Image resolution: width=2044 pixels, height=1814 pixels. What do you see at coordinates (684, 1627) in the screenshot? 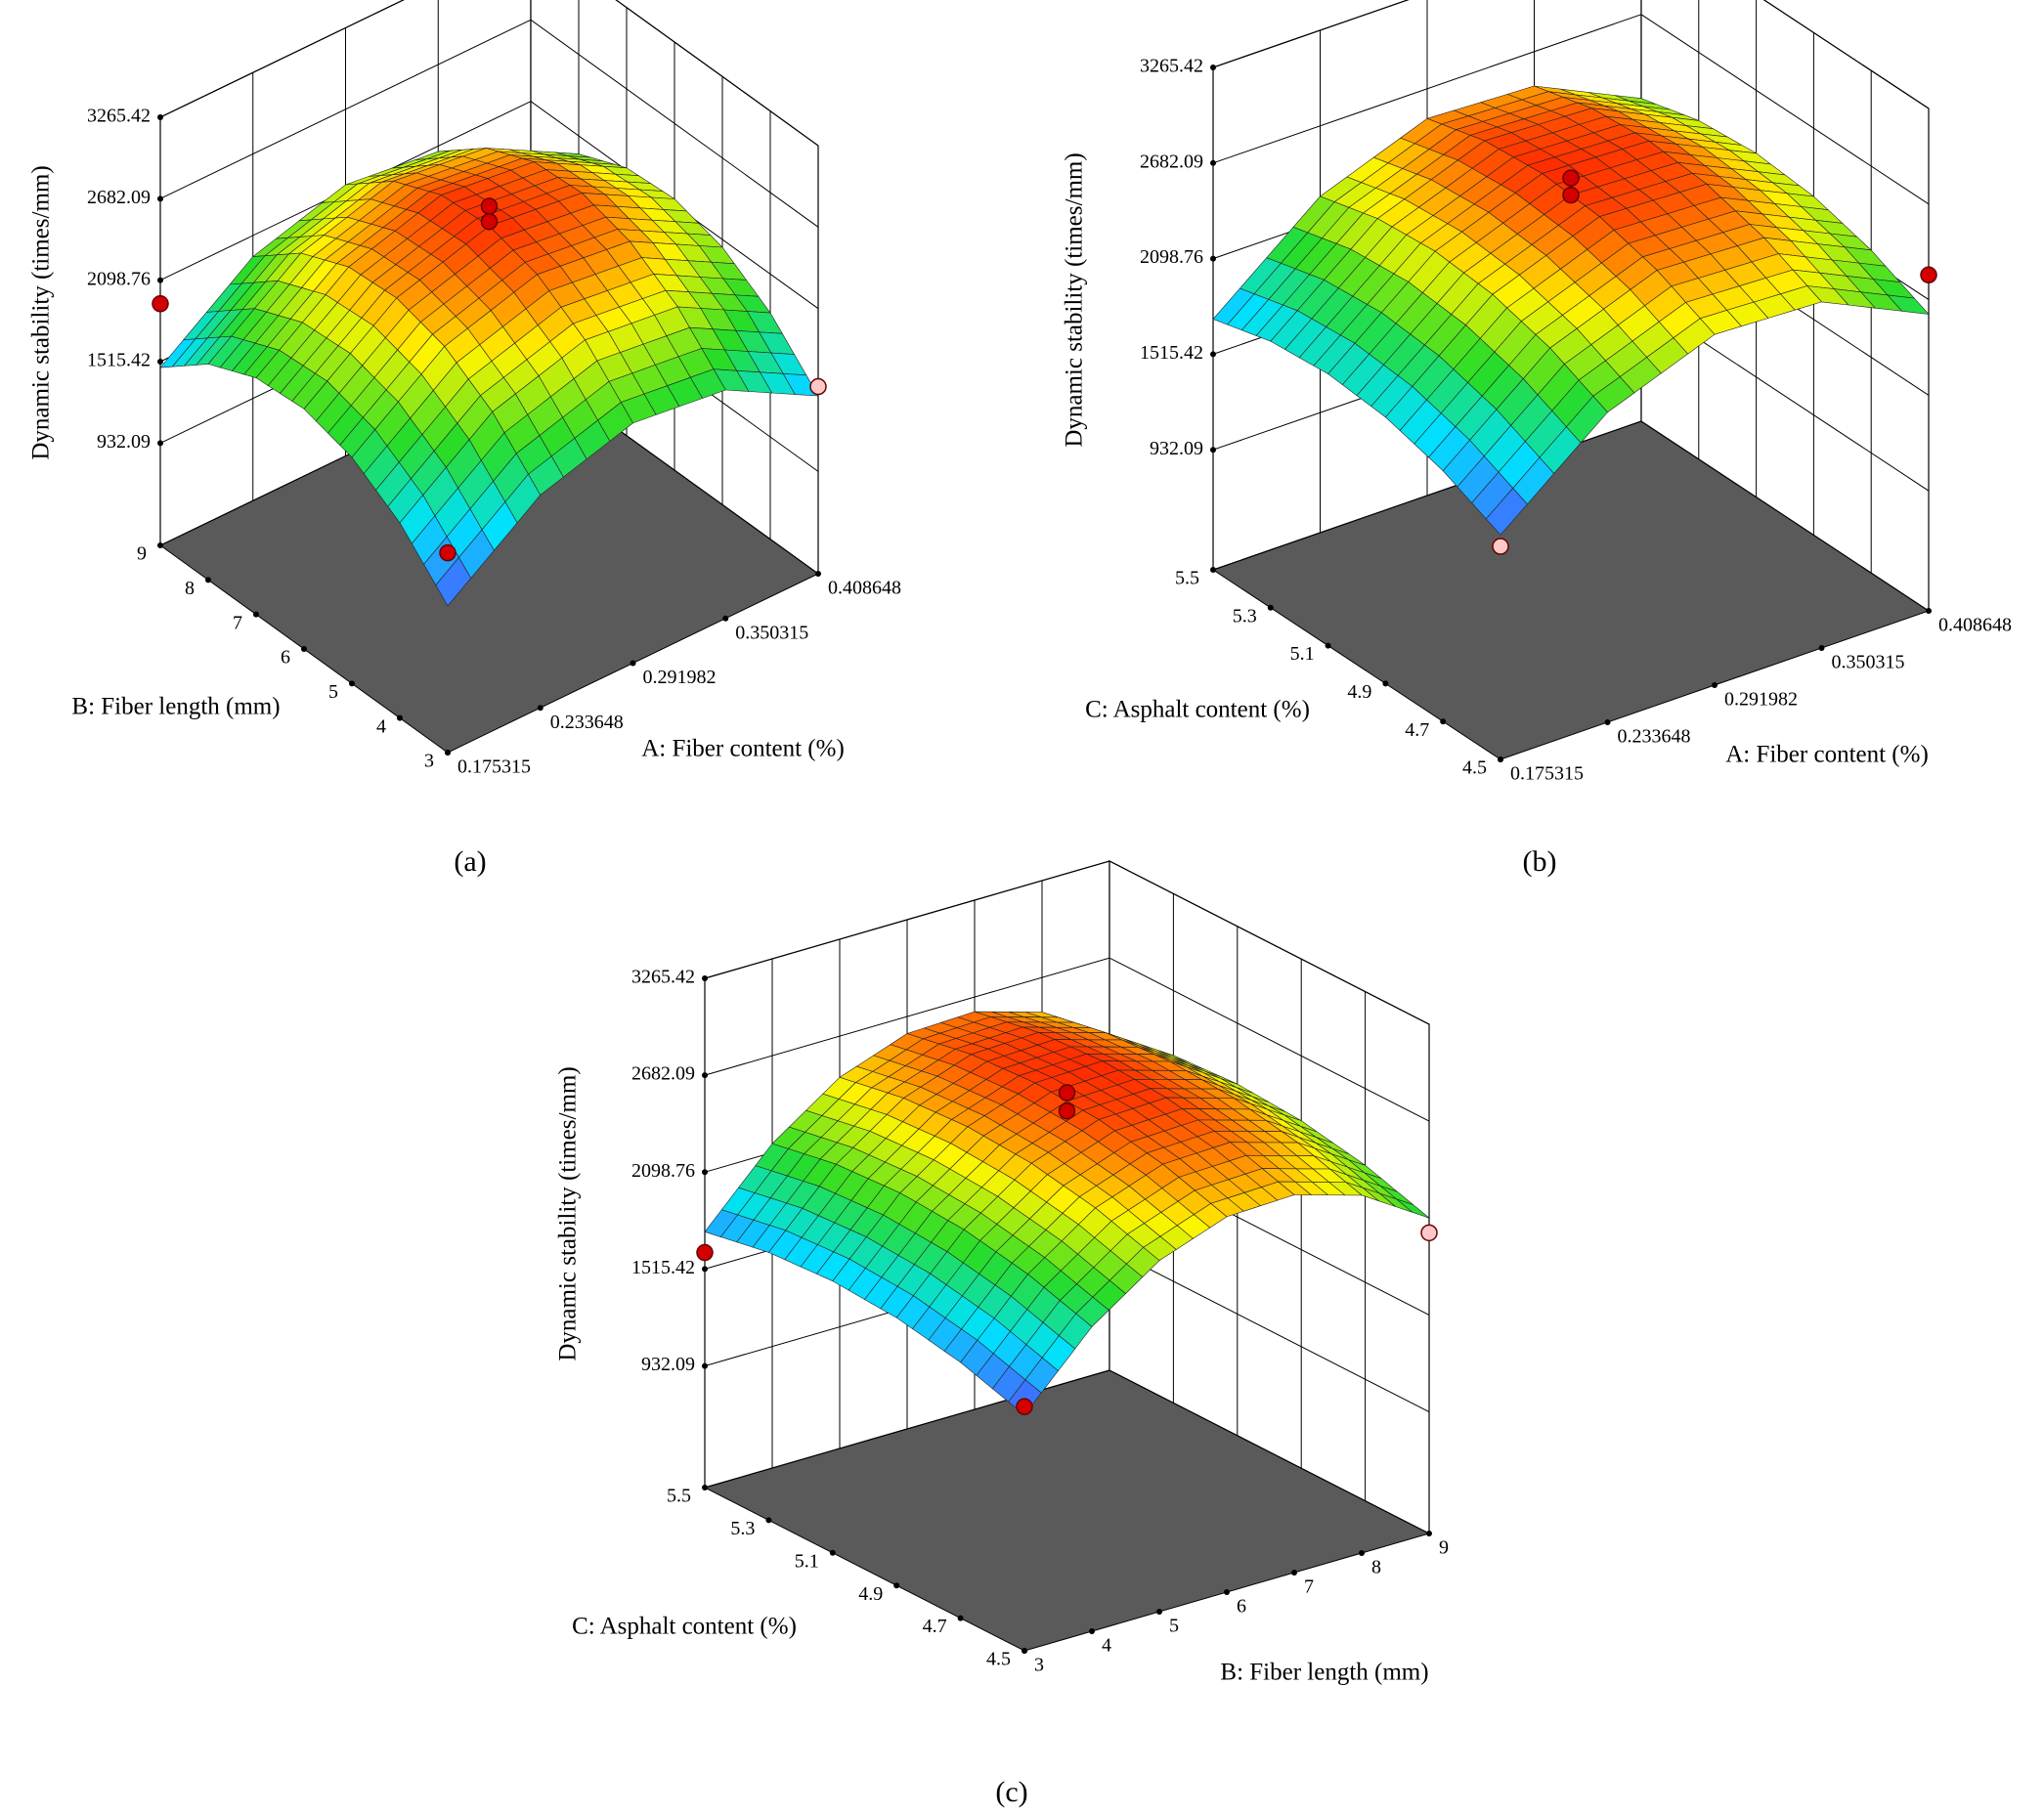
I see `y-axis-title: C: Asphalt content (%)` at bounding box center [684, 1627].